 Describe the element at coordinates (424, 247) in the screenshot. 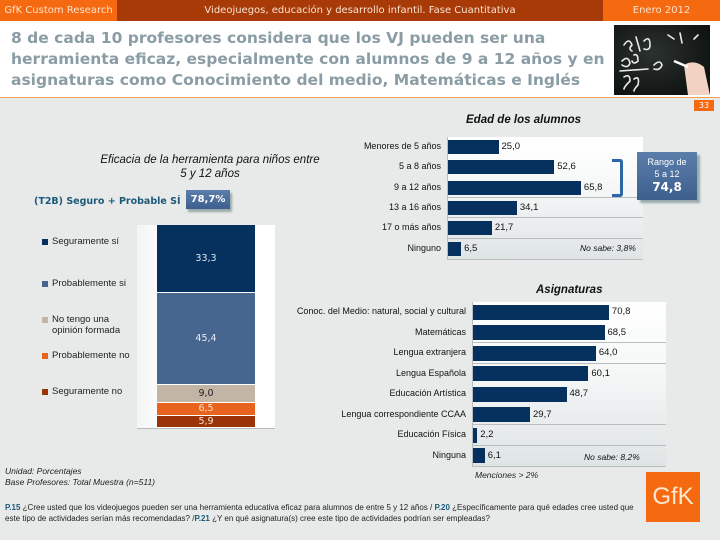

I see `category-label: Ninguno` at that location.